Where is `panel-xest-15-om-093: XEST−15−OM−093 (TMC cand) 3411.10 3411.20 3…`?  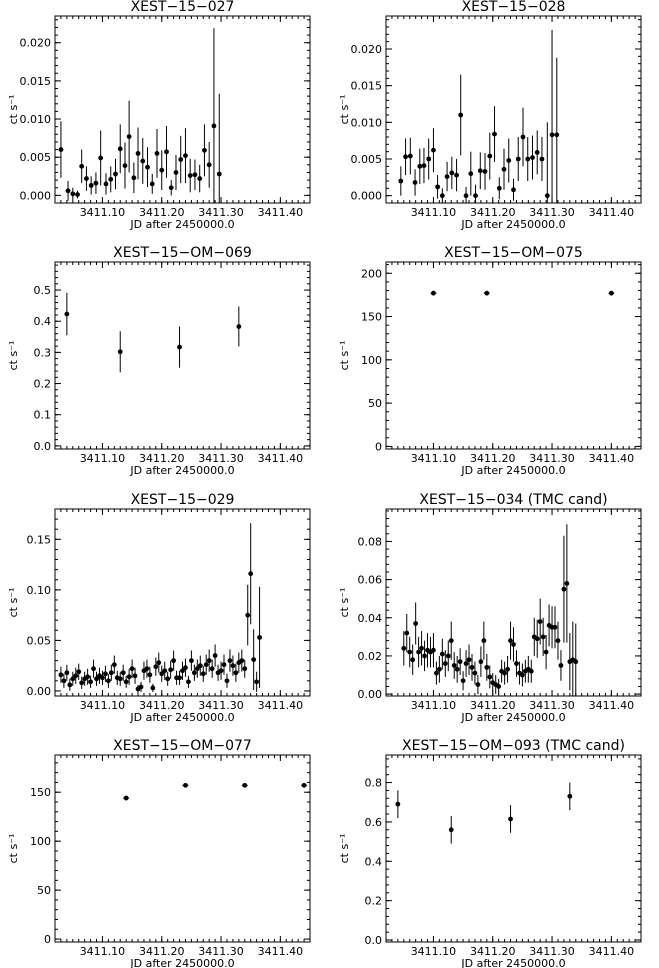
panel-xest-15-om-093: XEST−15−OM−093 (TMC cand) 3411.10 3411.20 3… is located at coordinates (490, 853).